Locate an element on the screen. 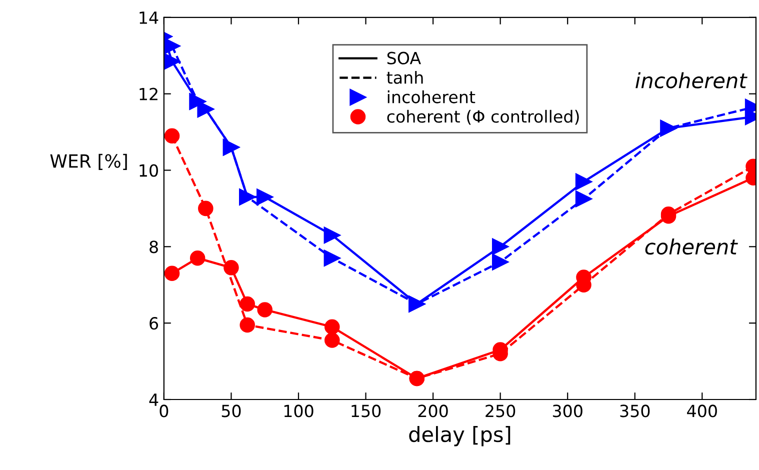  y-tick-label: 6 is located at coordinates (154, 323).